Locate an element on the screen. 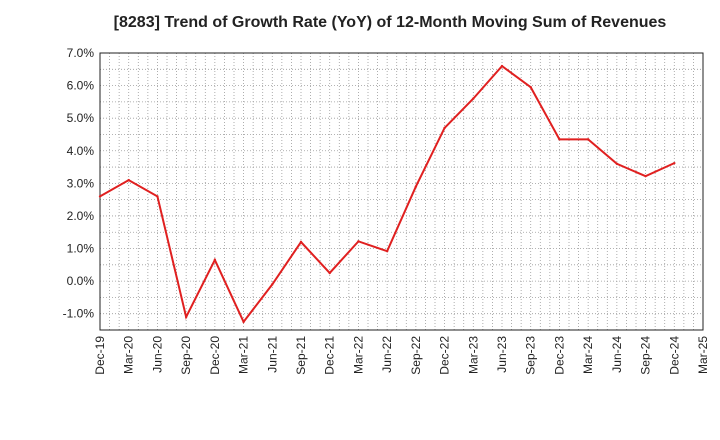  y-tick-label: 4.0% is located at coordinates (81, 151).